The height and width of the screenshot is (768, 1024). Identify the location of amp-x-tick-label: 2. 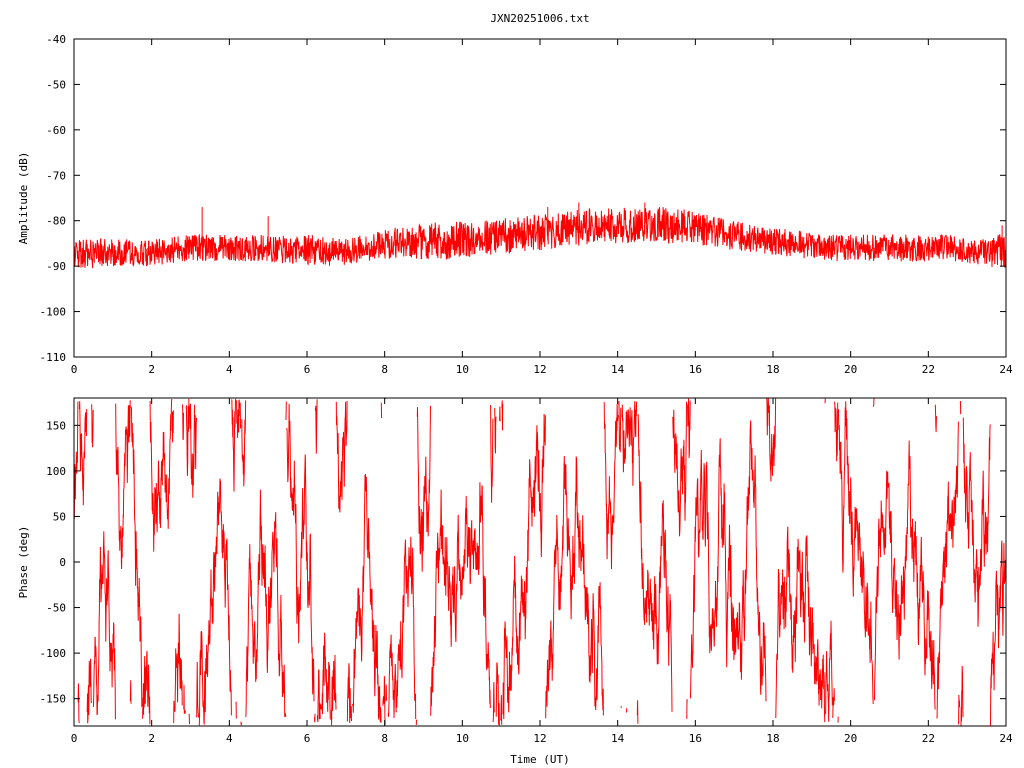
(151, 369).